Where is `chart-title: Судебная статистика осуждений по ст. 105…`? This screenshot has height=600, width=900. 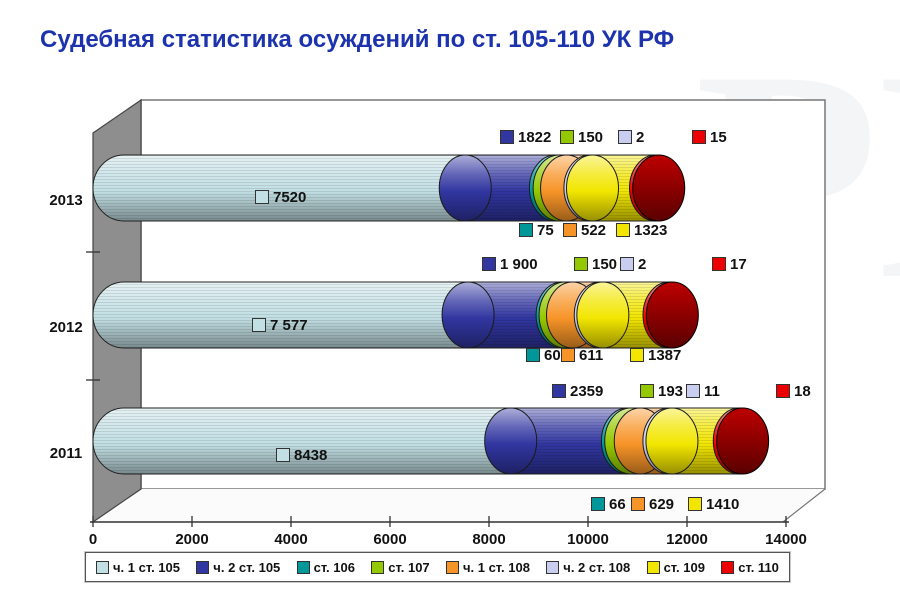
chart-title: Судебная статистика осуждений по ст. 105… is located at coordinates (357, 39).